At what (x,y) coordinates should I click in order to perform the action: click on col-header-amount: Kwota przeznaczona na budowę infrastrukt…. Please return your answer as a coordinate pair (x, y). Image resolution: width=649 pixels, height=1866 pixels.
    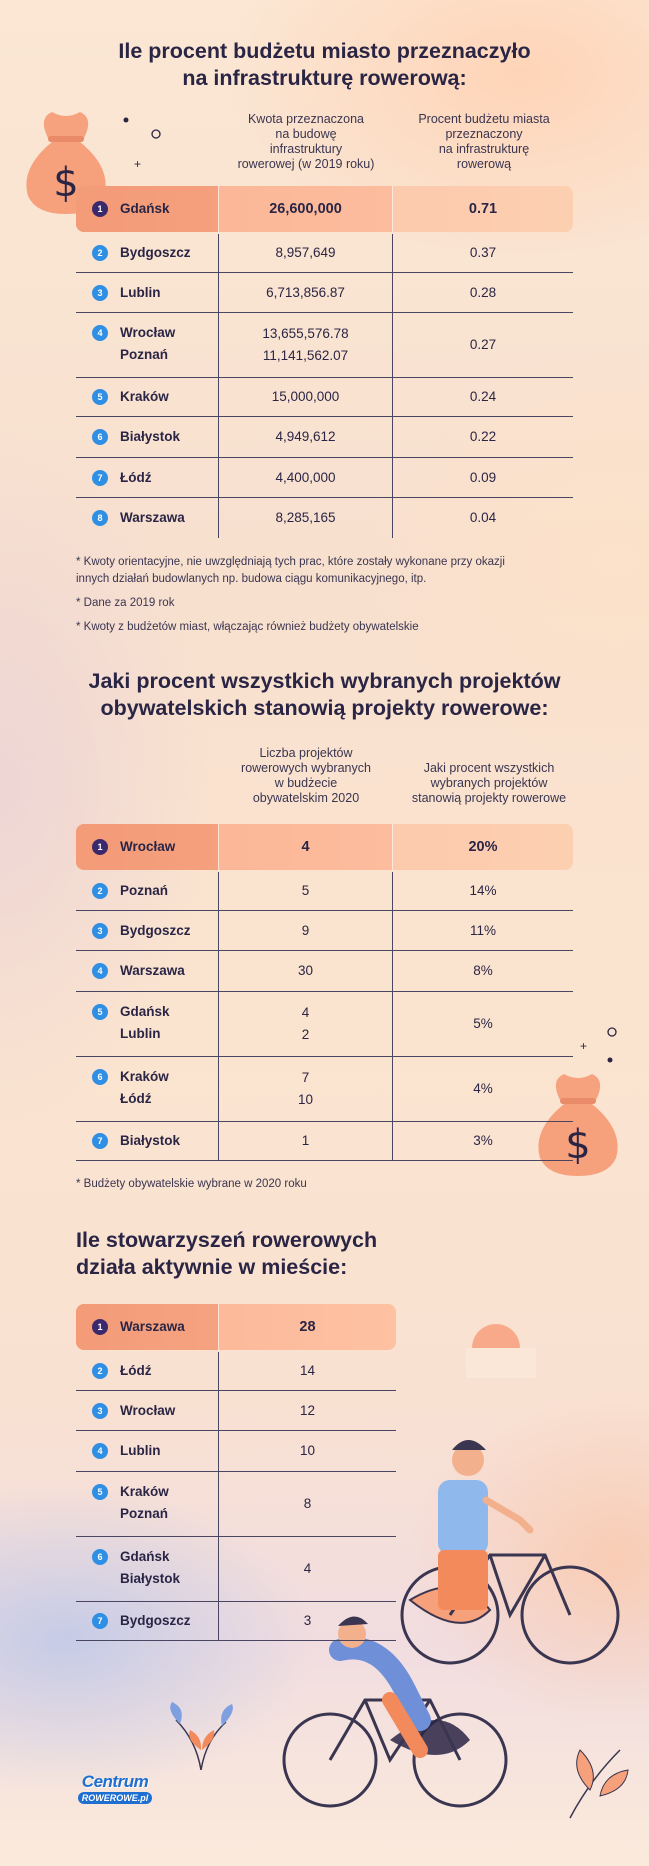
    Looking at the image, I should click on (306, 142).